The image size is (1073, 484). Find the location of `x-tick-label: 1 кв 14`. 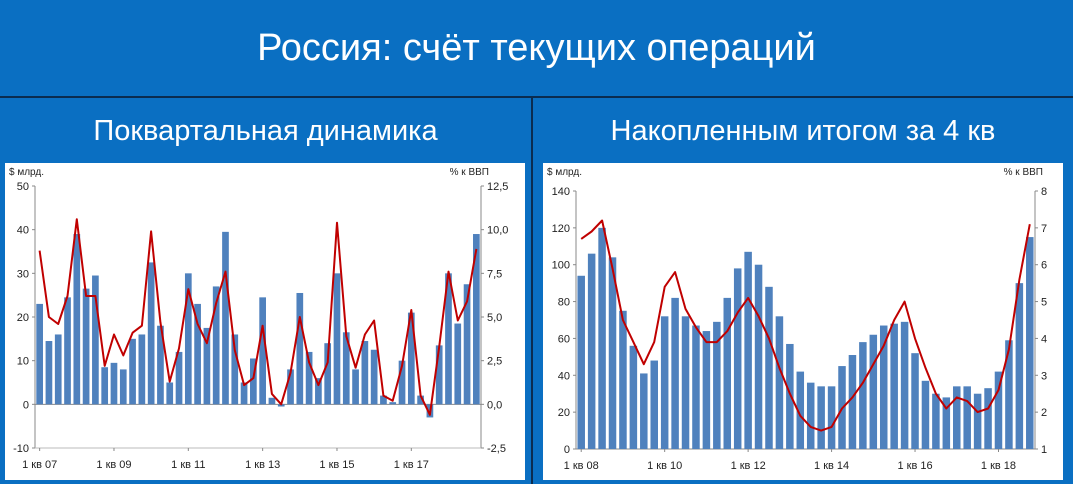

x-tick-label: 1 кв 14 is located at coordinates (831, 466).